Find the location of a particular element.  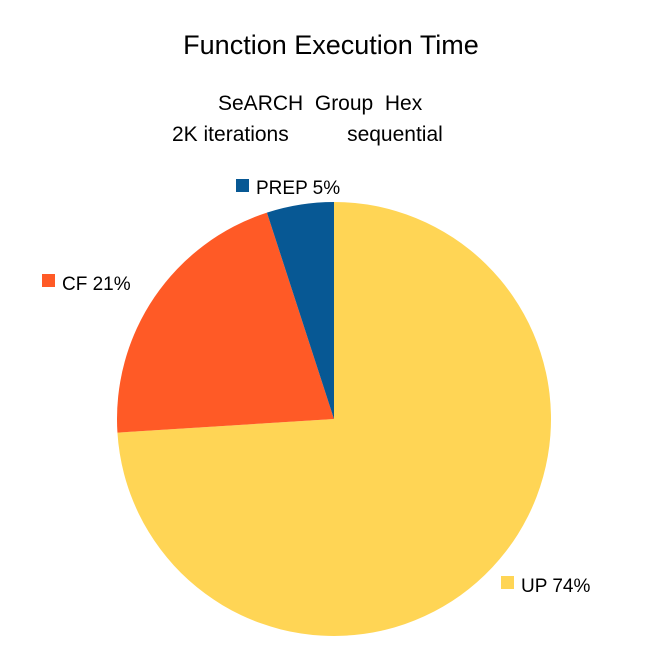

slice-label-cf: CF 21% is located at coordinates (96, 284).